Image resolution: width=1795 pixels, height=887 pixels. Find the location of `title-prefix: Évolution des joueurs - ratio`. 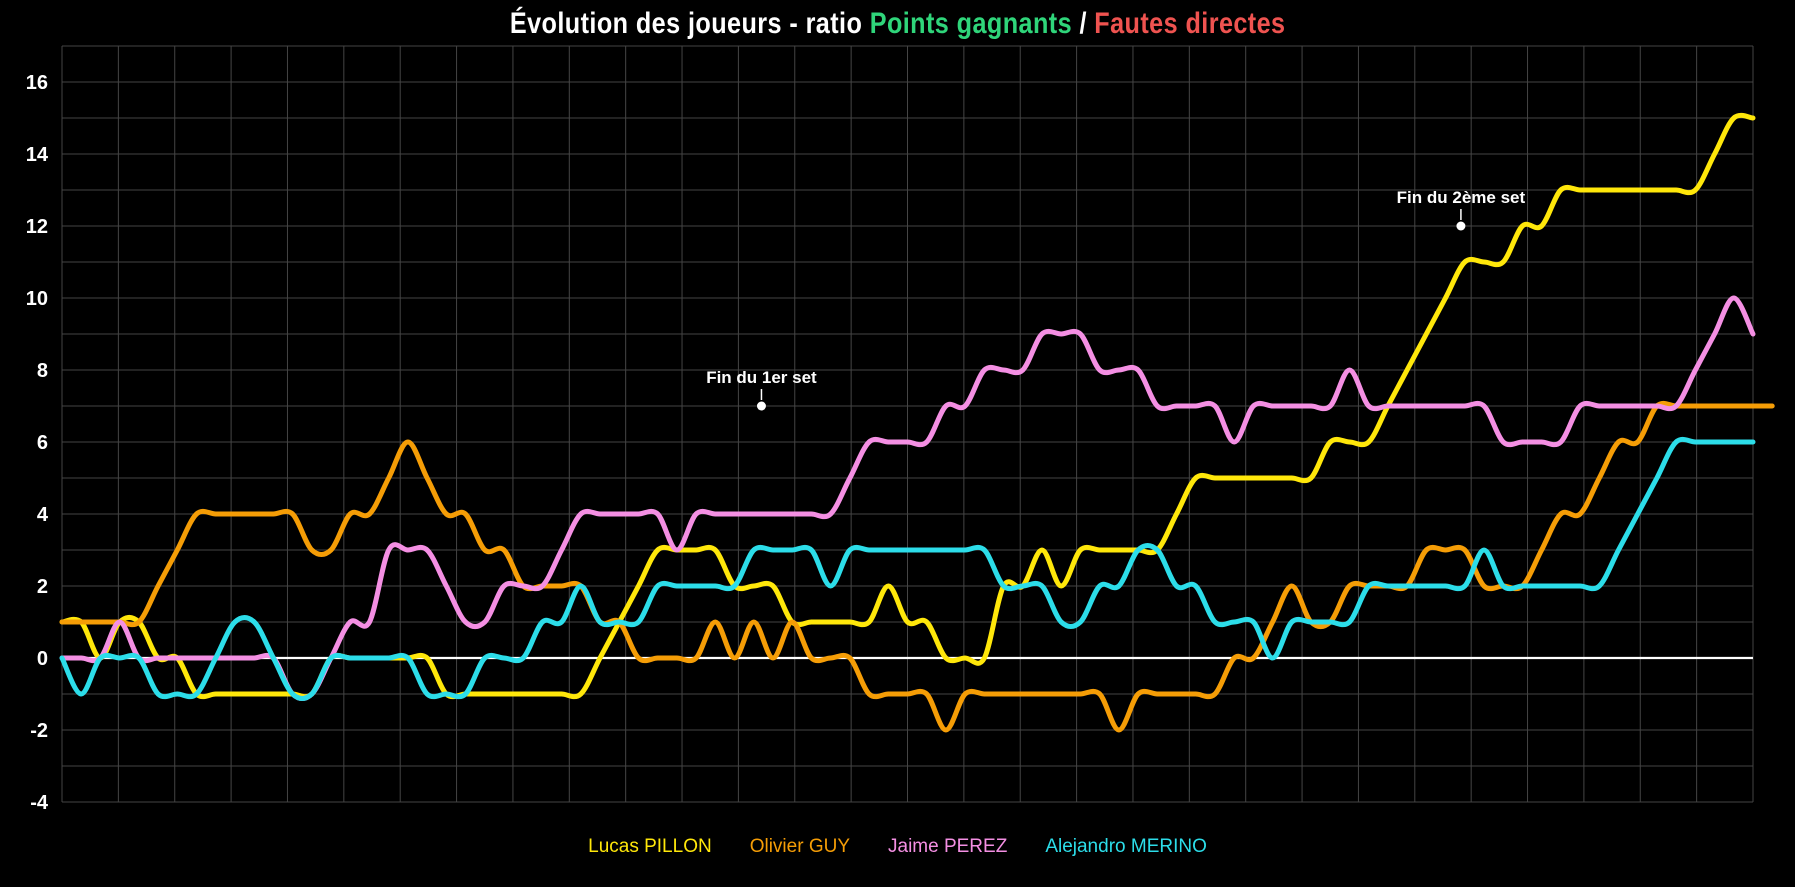

title-prefix: Évolution des joueurs - ratio is located at coordinates (689, 23).